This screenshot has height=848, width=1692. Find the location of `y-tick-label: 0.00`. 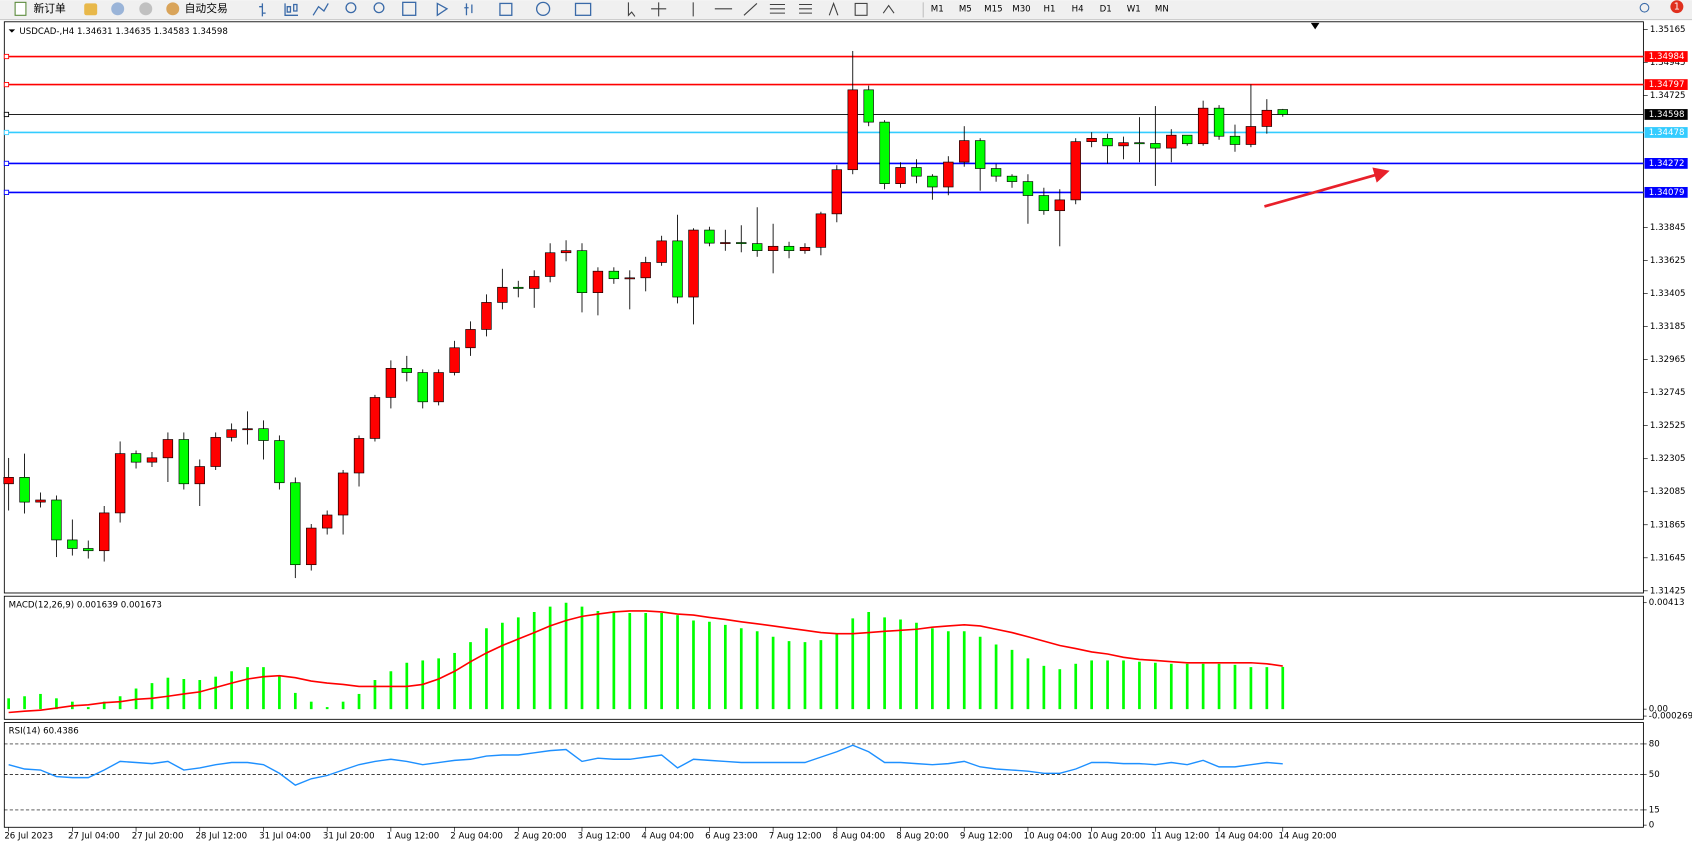

y-tick-label: 0.00 is located at coordinates (1658, 710).